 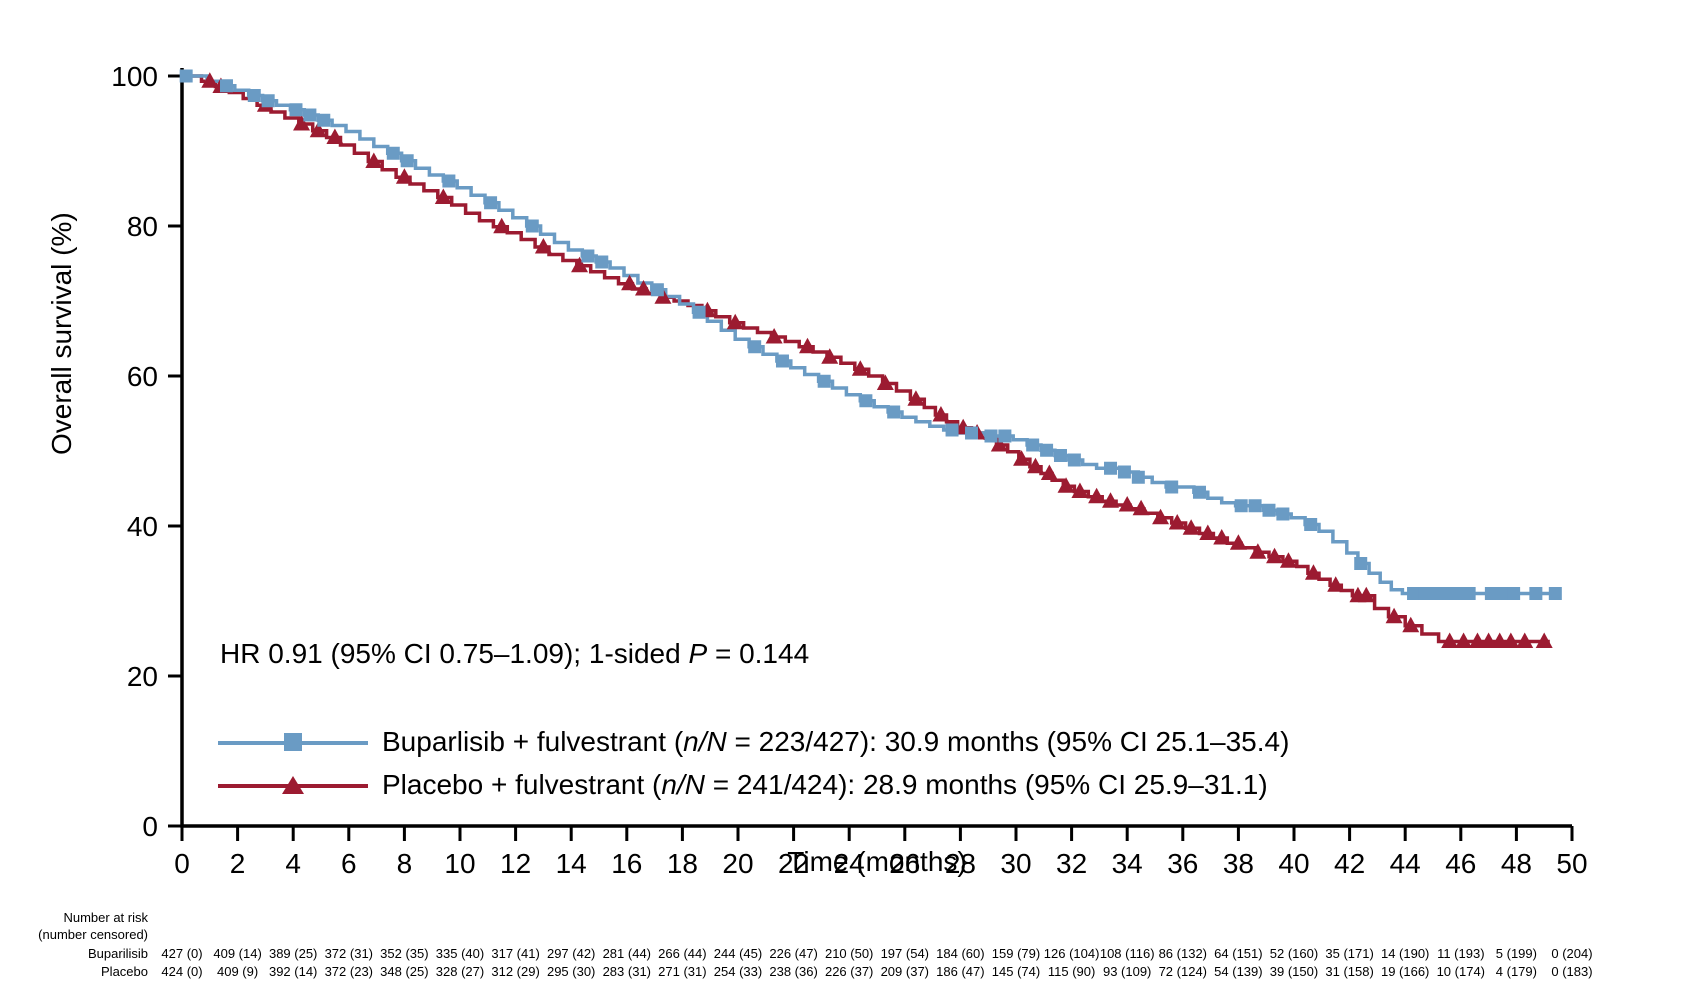 What do you see at coordinates (737, 863) in the screenshot?
I see `x-tick-label: 20` at bounding box center [737, 863].